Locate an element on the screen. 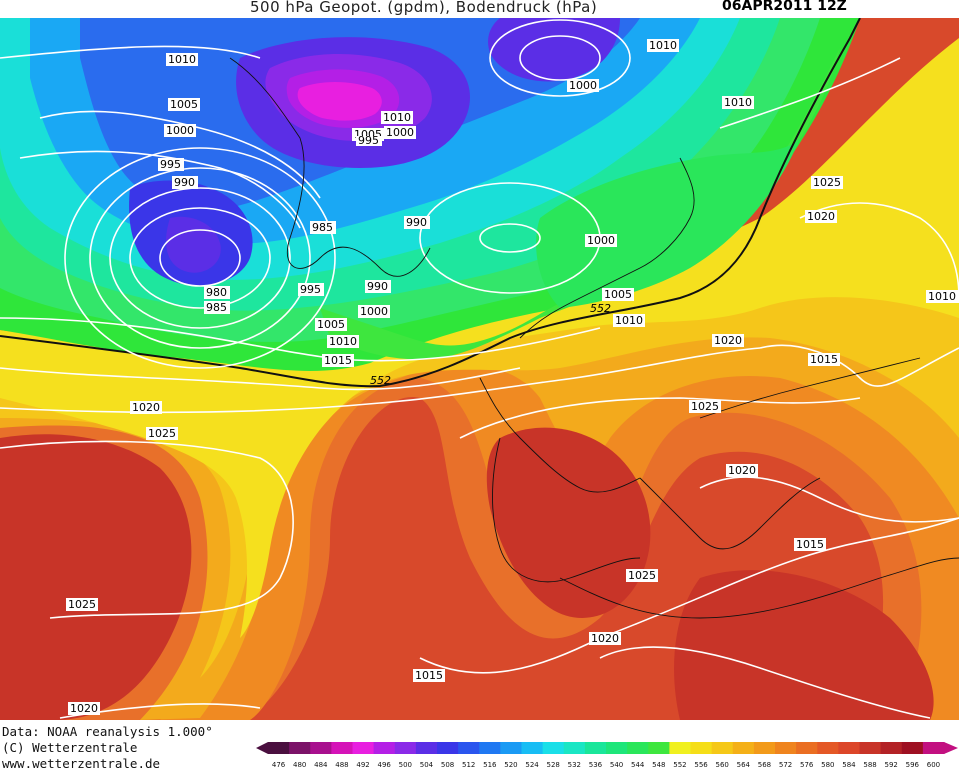 This screenshot has width=959, height=771. colorbar-tick-label: 524 is located at coordinates (532, 765).